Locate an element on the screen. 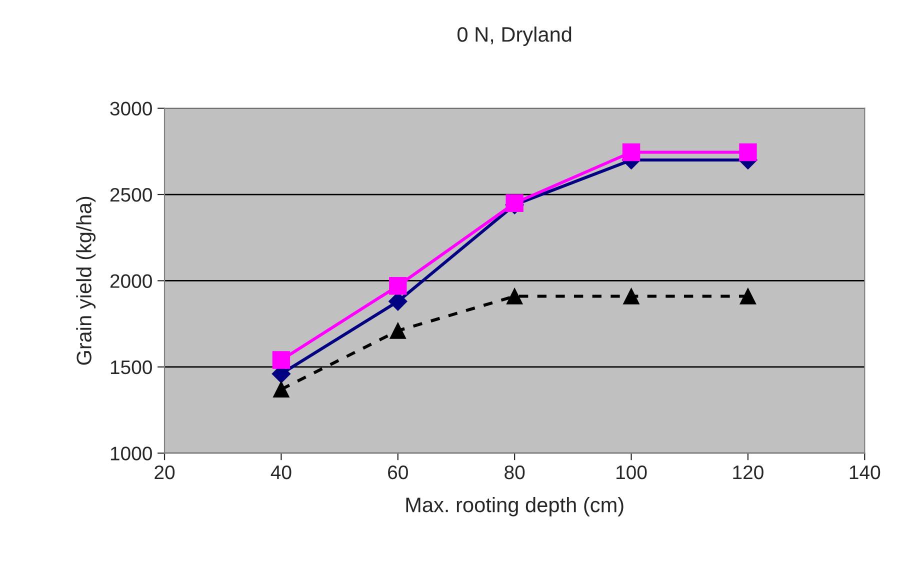 The image size is (914, 570). y-tick-label: 2000 is located at coordinates (131, 281).